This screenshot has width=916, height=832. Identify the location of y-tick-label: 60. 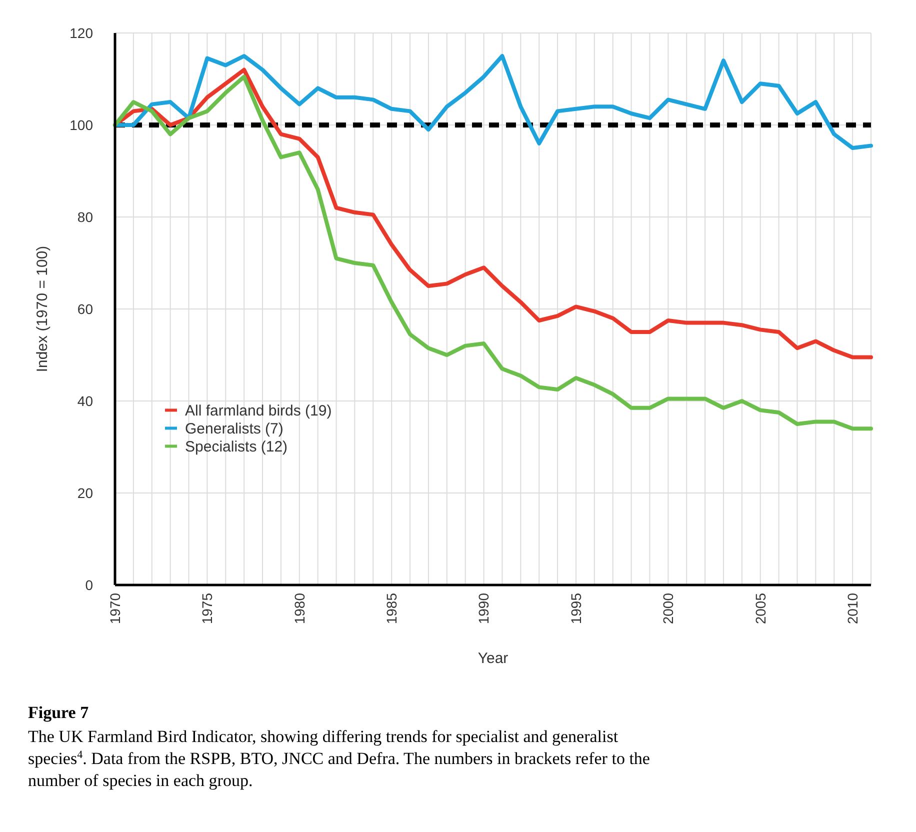
(85, 308).